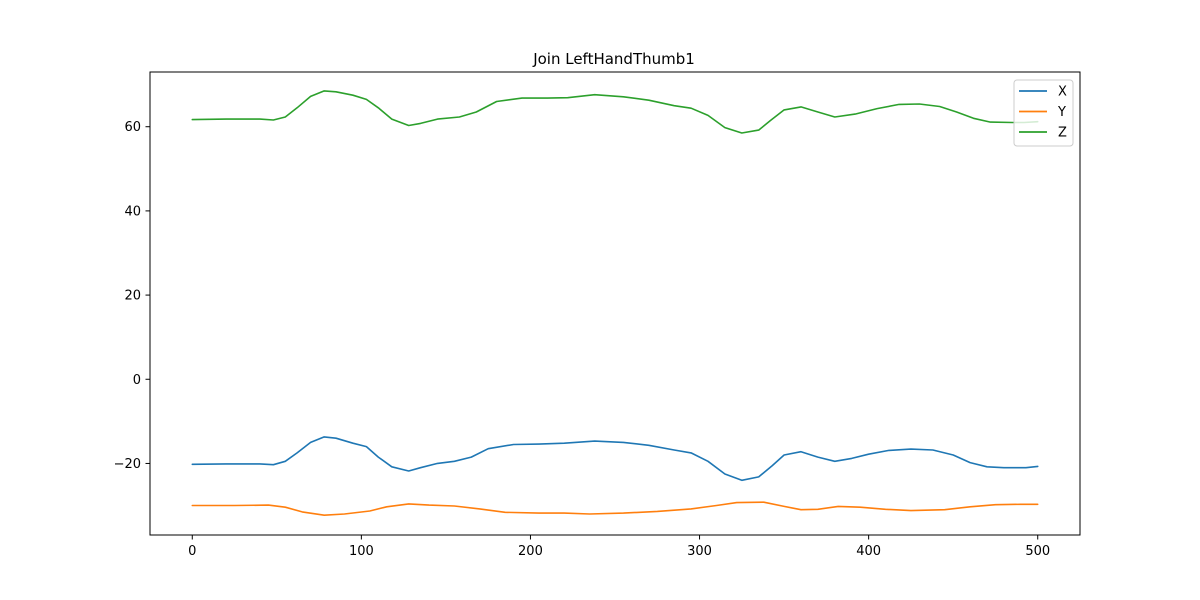  I want to click on y-axis: −20 0 20 40 60, so click(132, 296).